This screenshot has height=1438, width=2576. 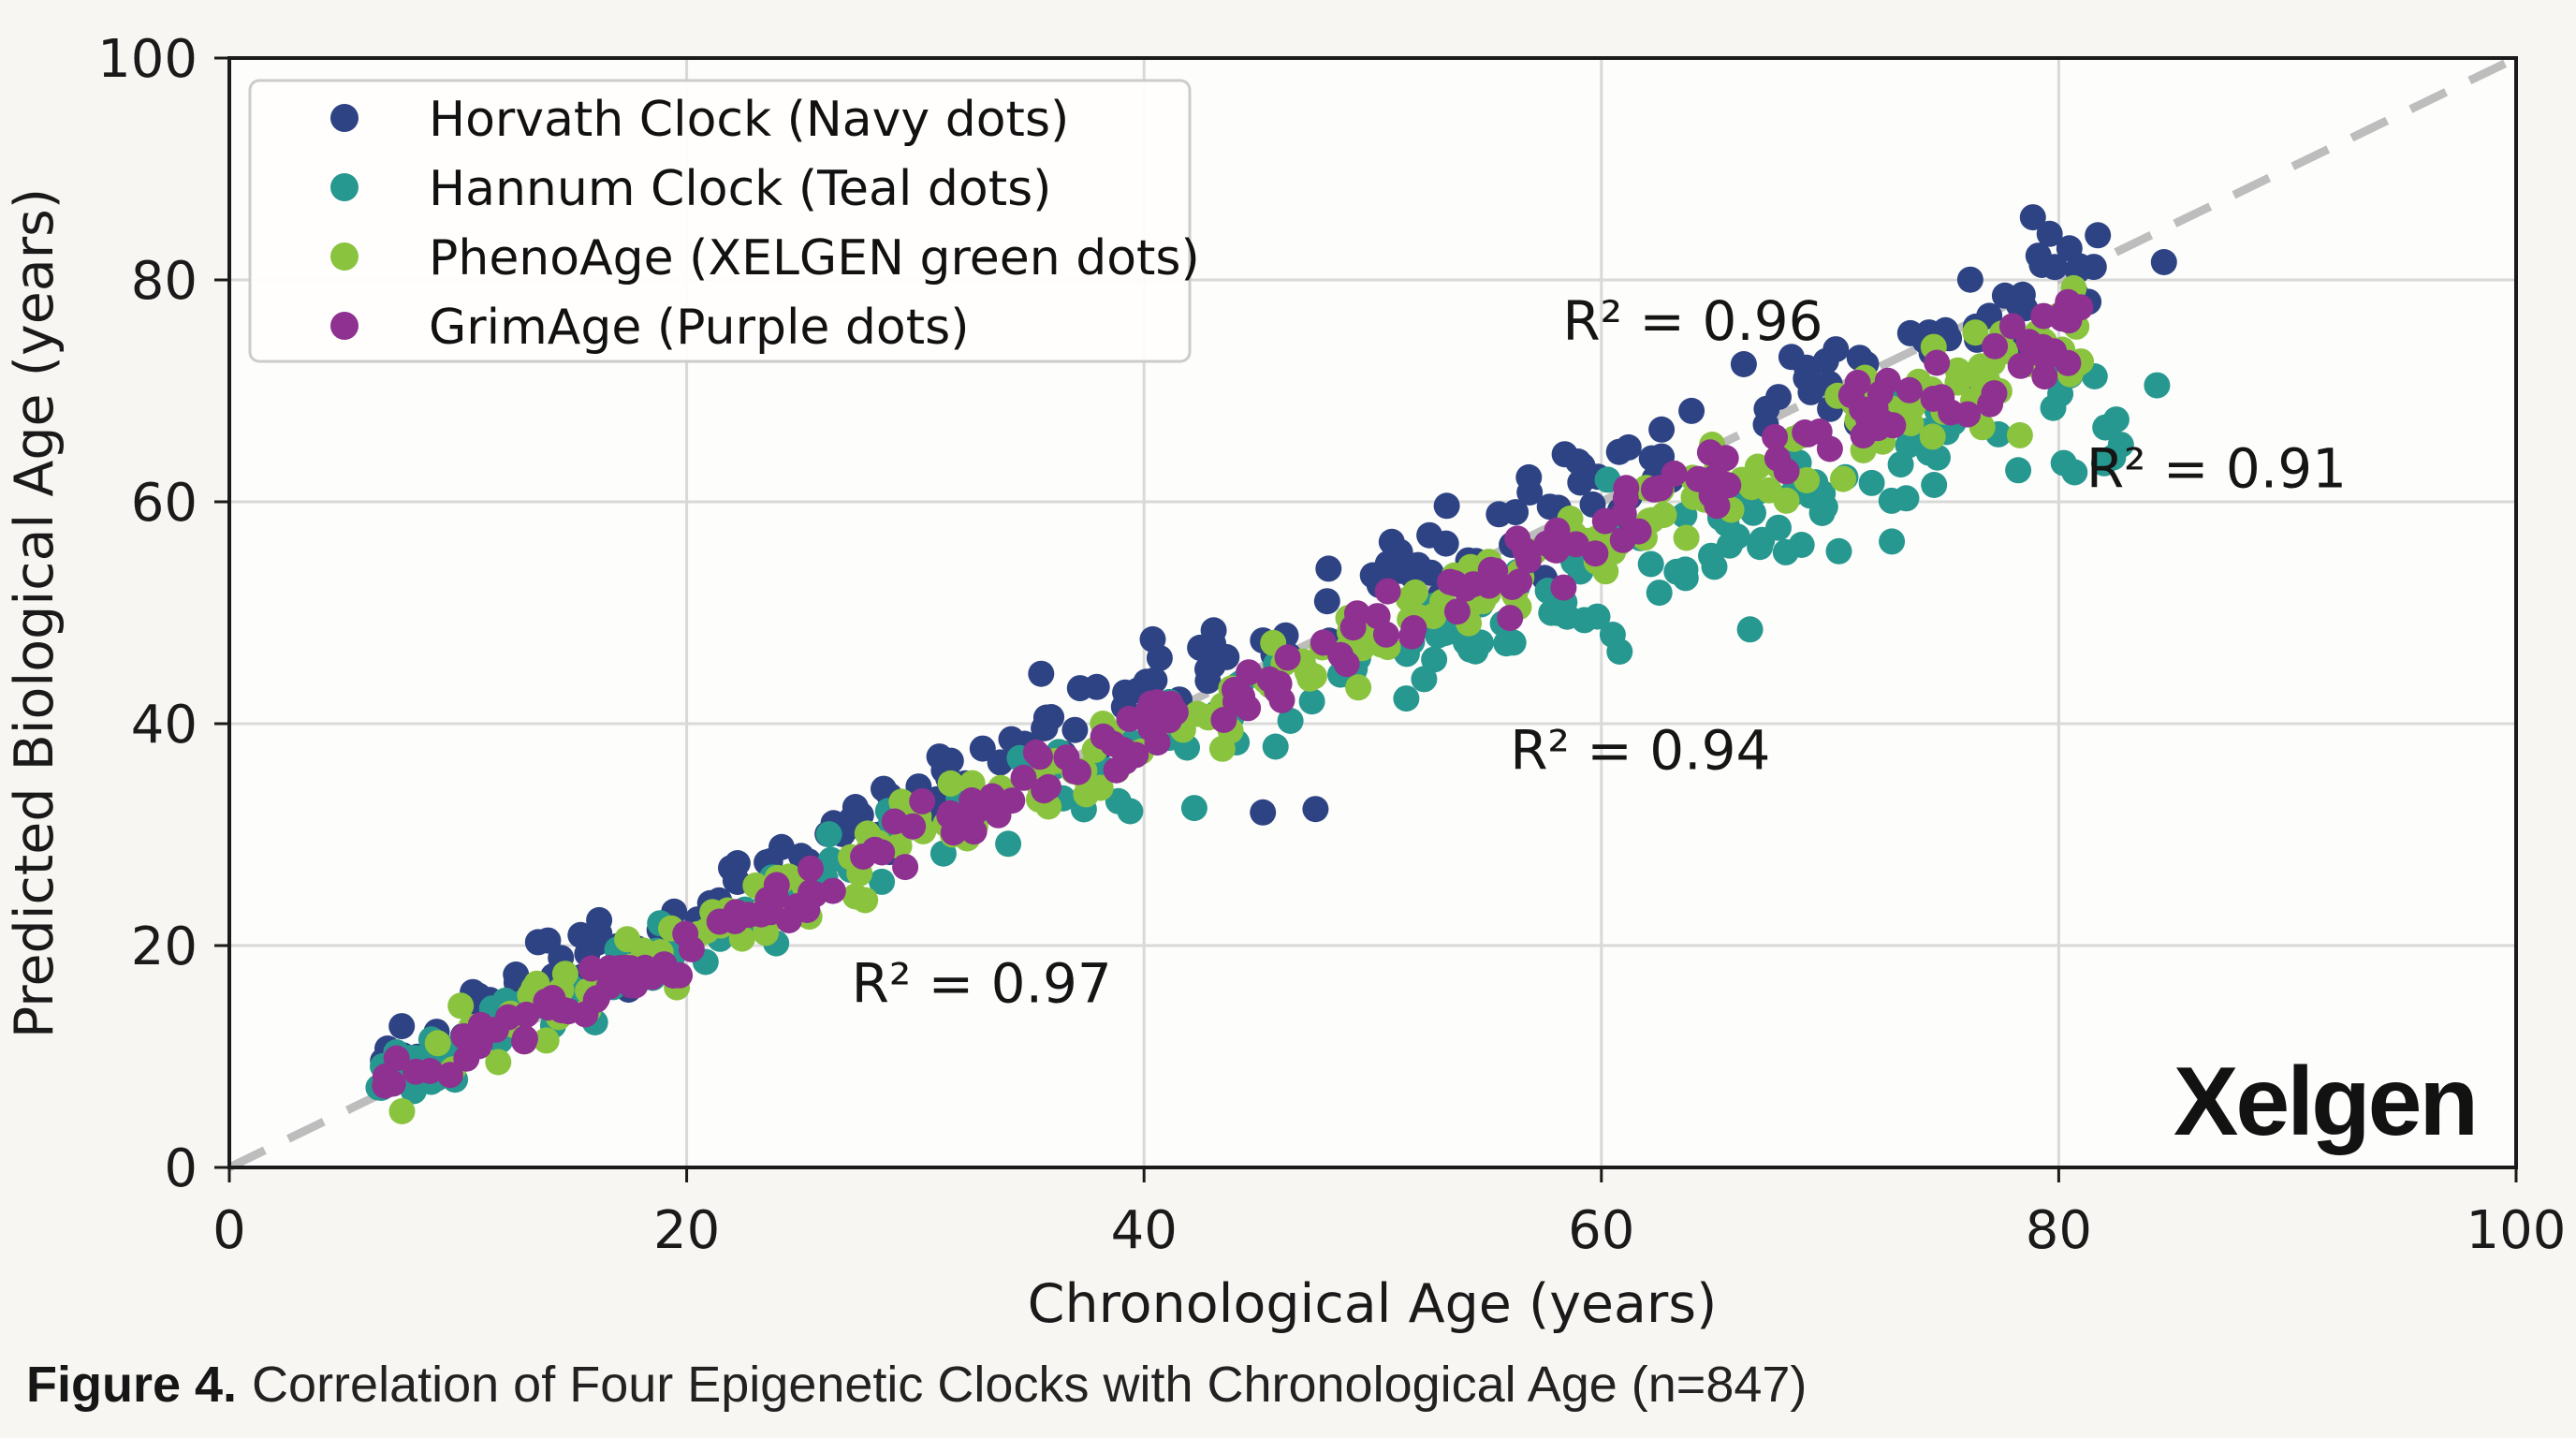 I want to click on legend-box, so click(x=720, y=221).